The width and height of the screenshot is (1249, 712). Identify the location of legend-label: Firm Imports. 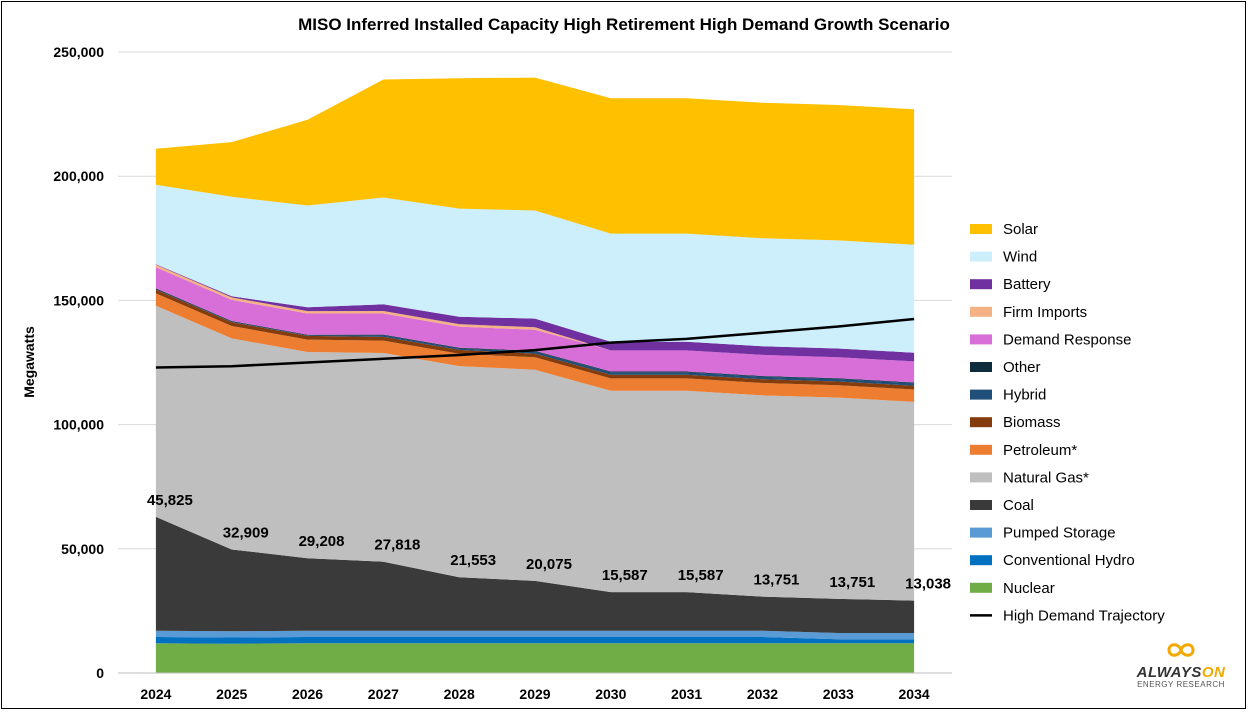
(1045, 312).